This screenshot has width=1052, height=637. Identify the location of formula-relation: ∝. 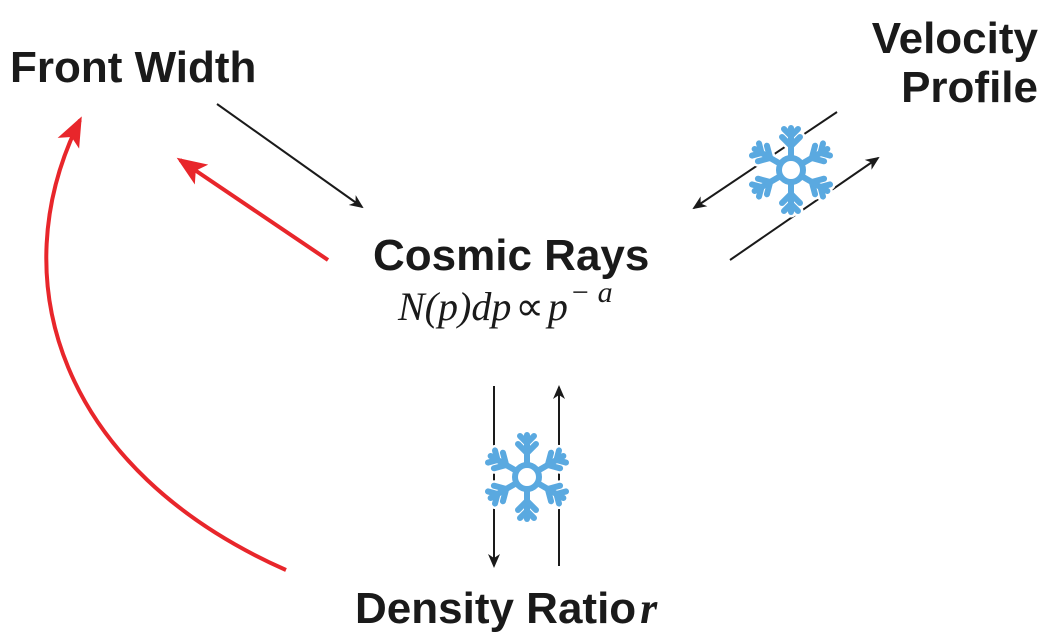
(529, 306).